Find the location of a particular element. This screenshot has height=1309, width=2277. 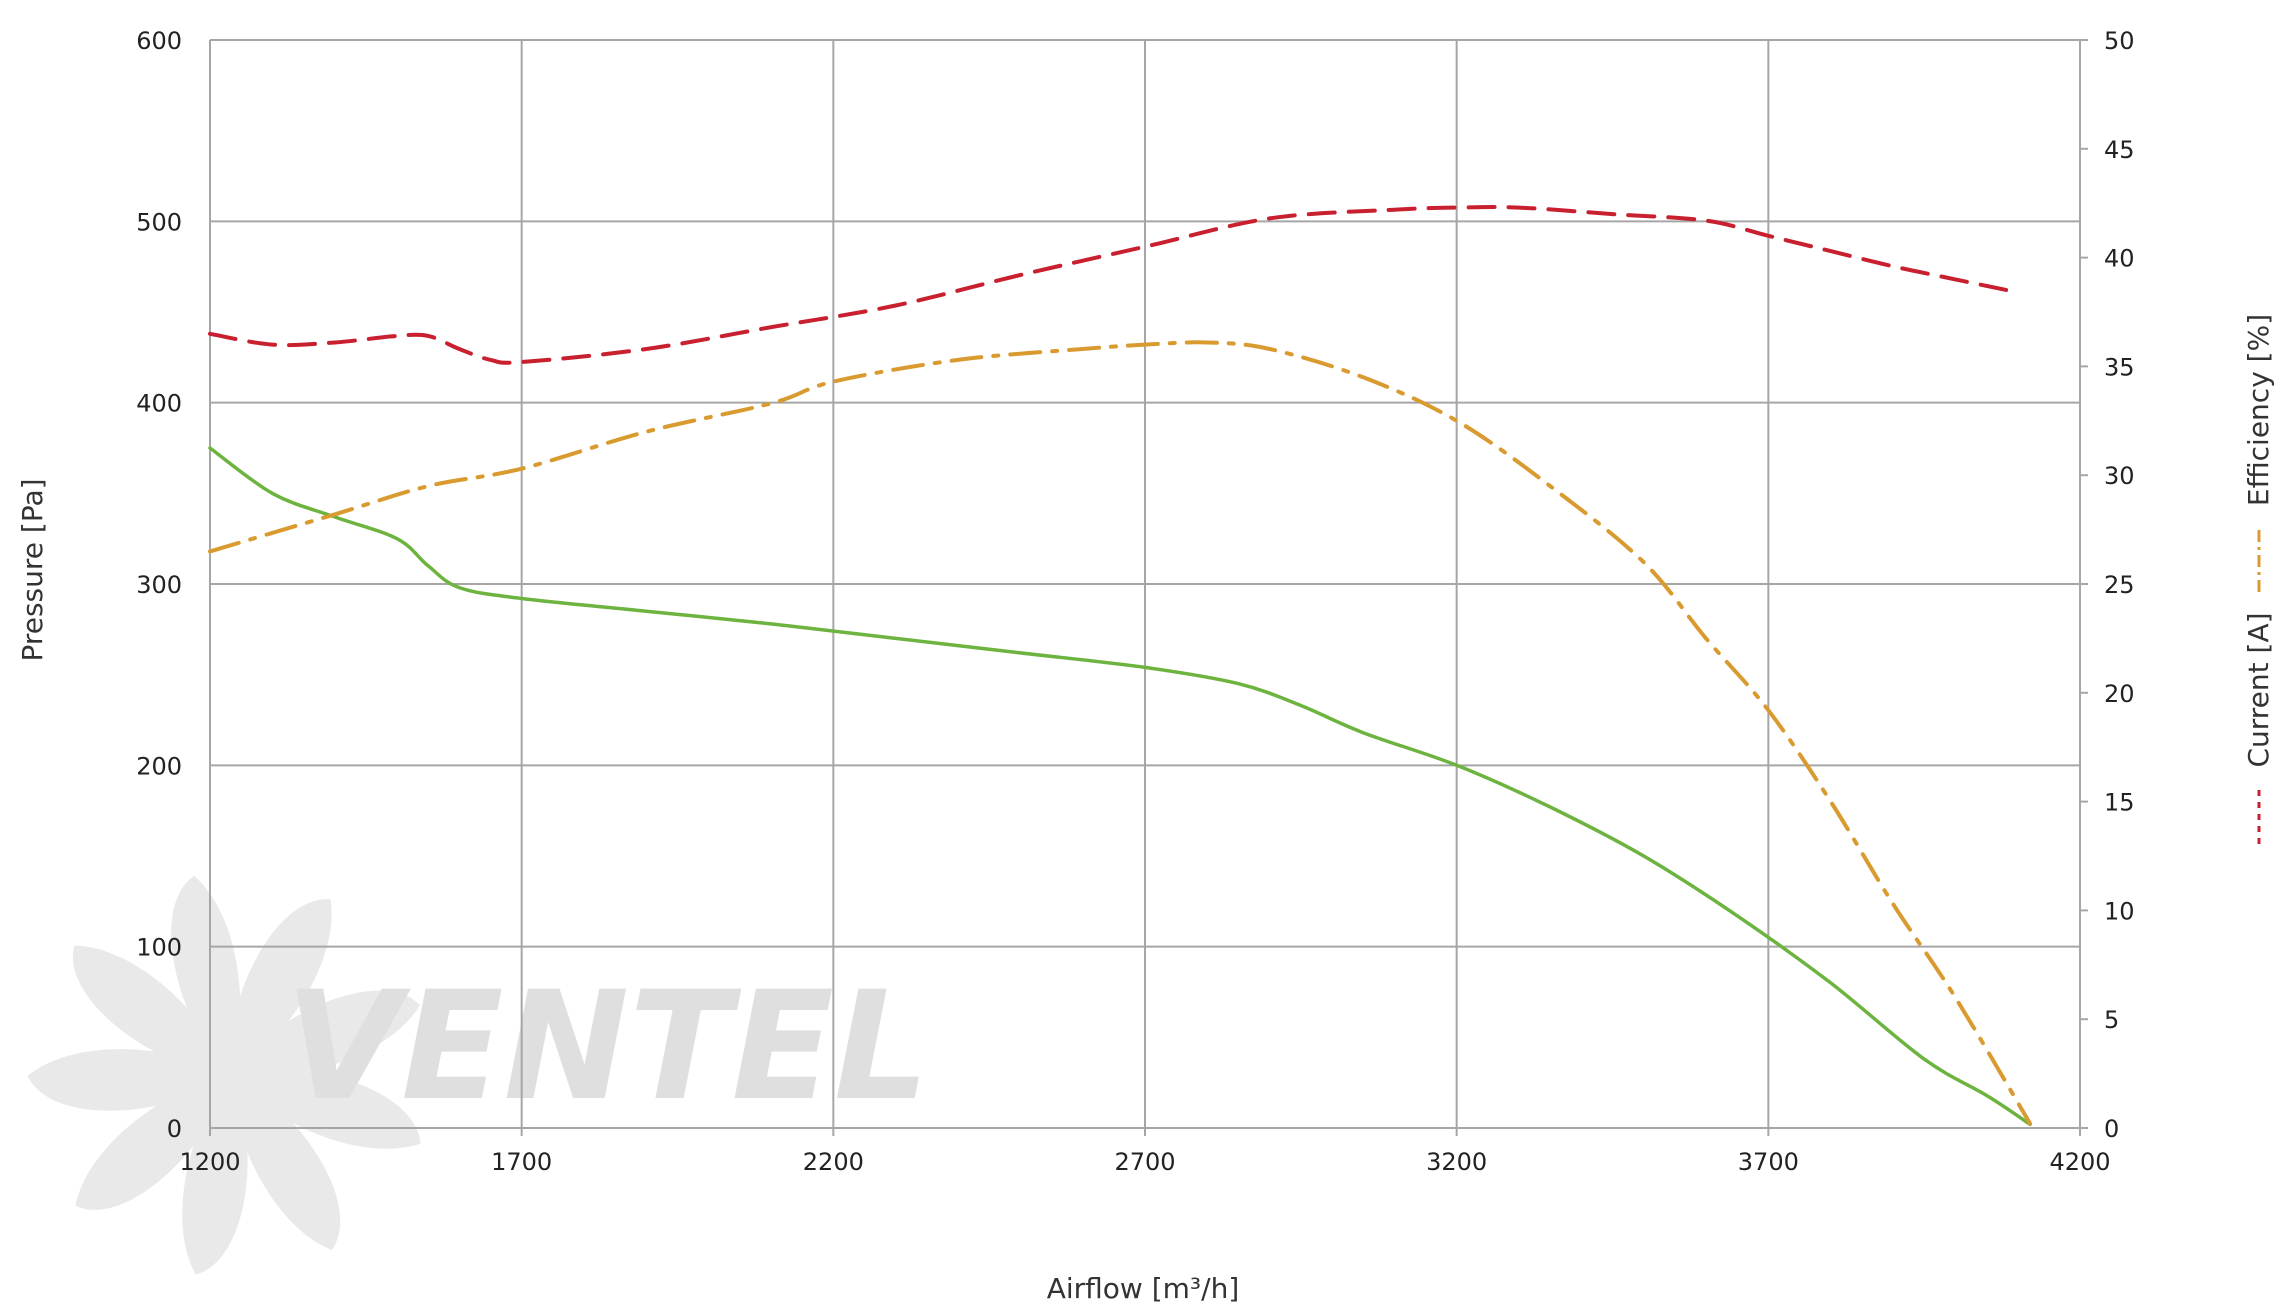

x-tick-label: 2200 is located at coordinates (833, 1162).